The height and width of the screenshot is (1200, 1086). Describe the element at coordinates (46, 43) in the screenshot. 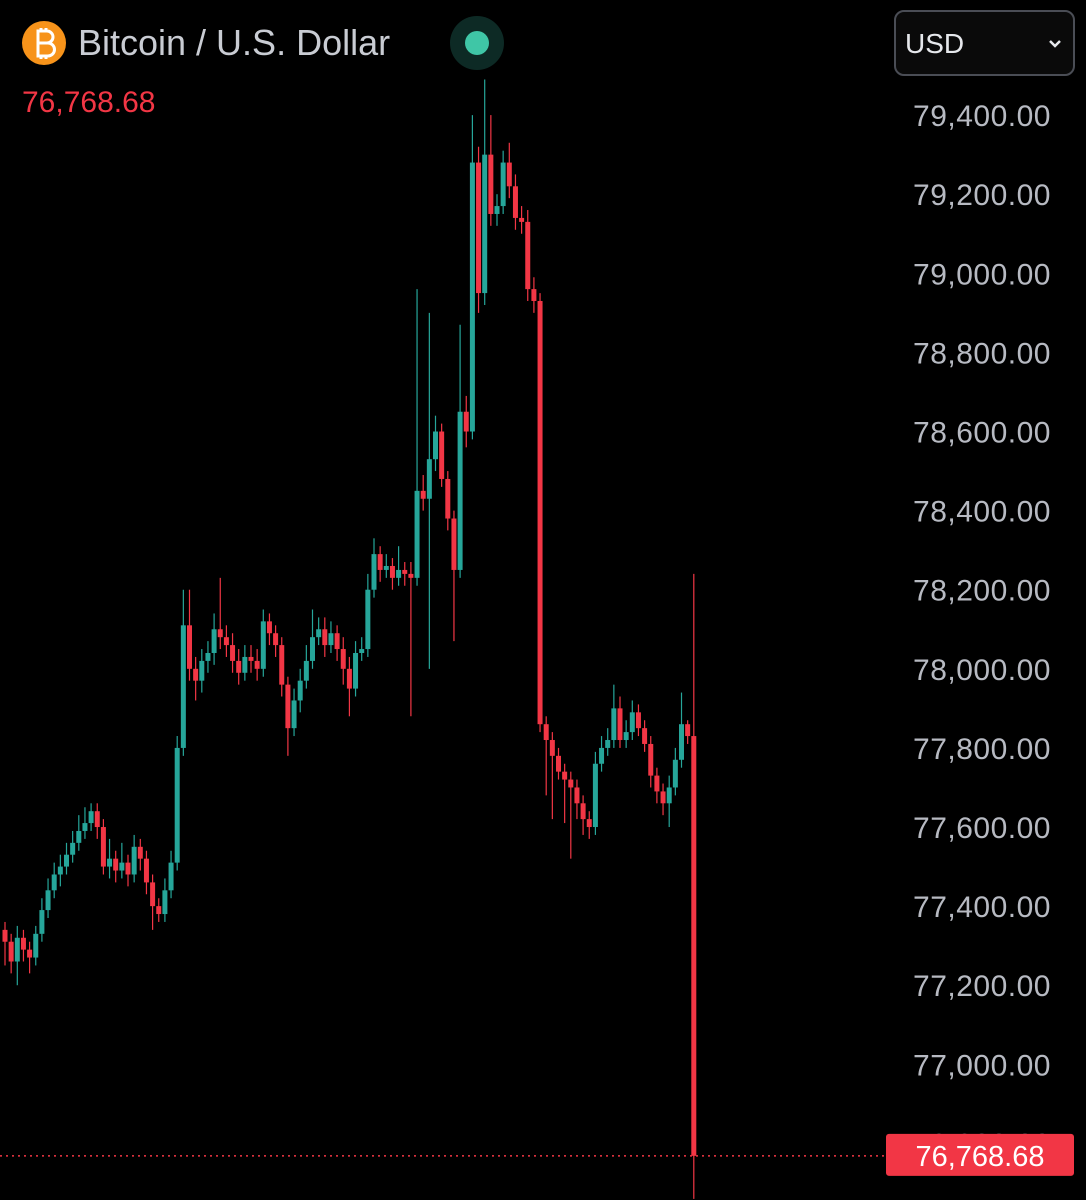

I see `bitcoin-glyph` at that location.